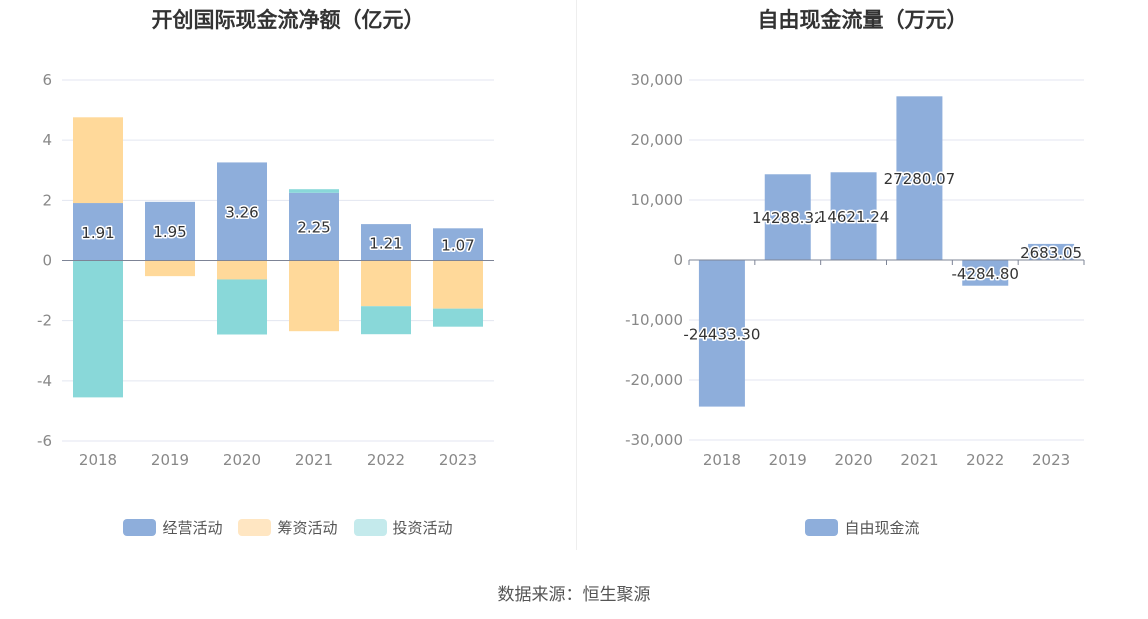 This screenshot has width=1148, height=619. Describe the element at coordinates (44, 381) in the screenshot. I see `y-tick-label: -4` at that location.